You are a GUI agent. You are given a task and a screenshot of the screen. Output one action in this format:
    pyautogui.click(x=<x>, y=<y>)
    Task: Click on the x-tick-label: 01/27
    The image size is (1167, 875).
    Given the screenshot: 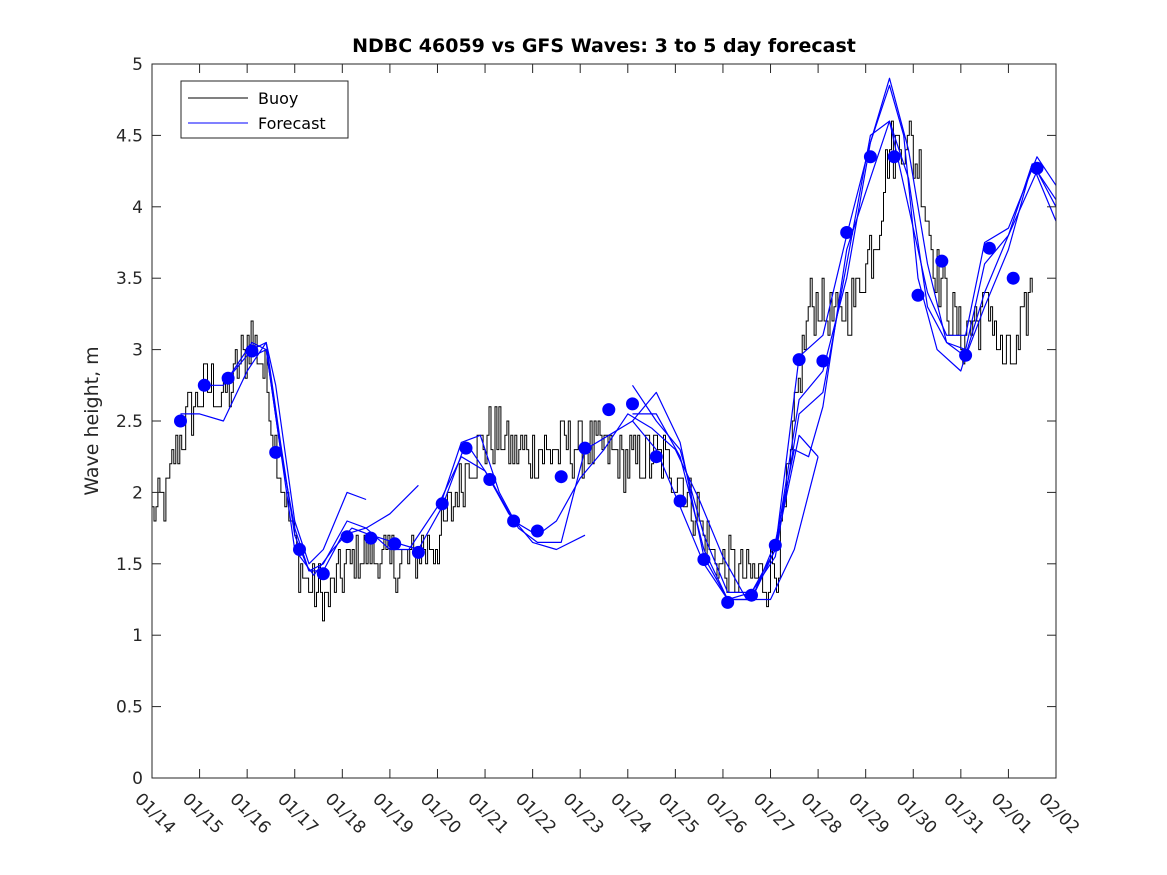 What is the action you would take?
    pyautogui.click(x=773, y=813)
    